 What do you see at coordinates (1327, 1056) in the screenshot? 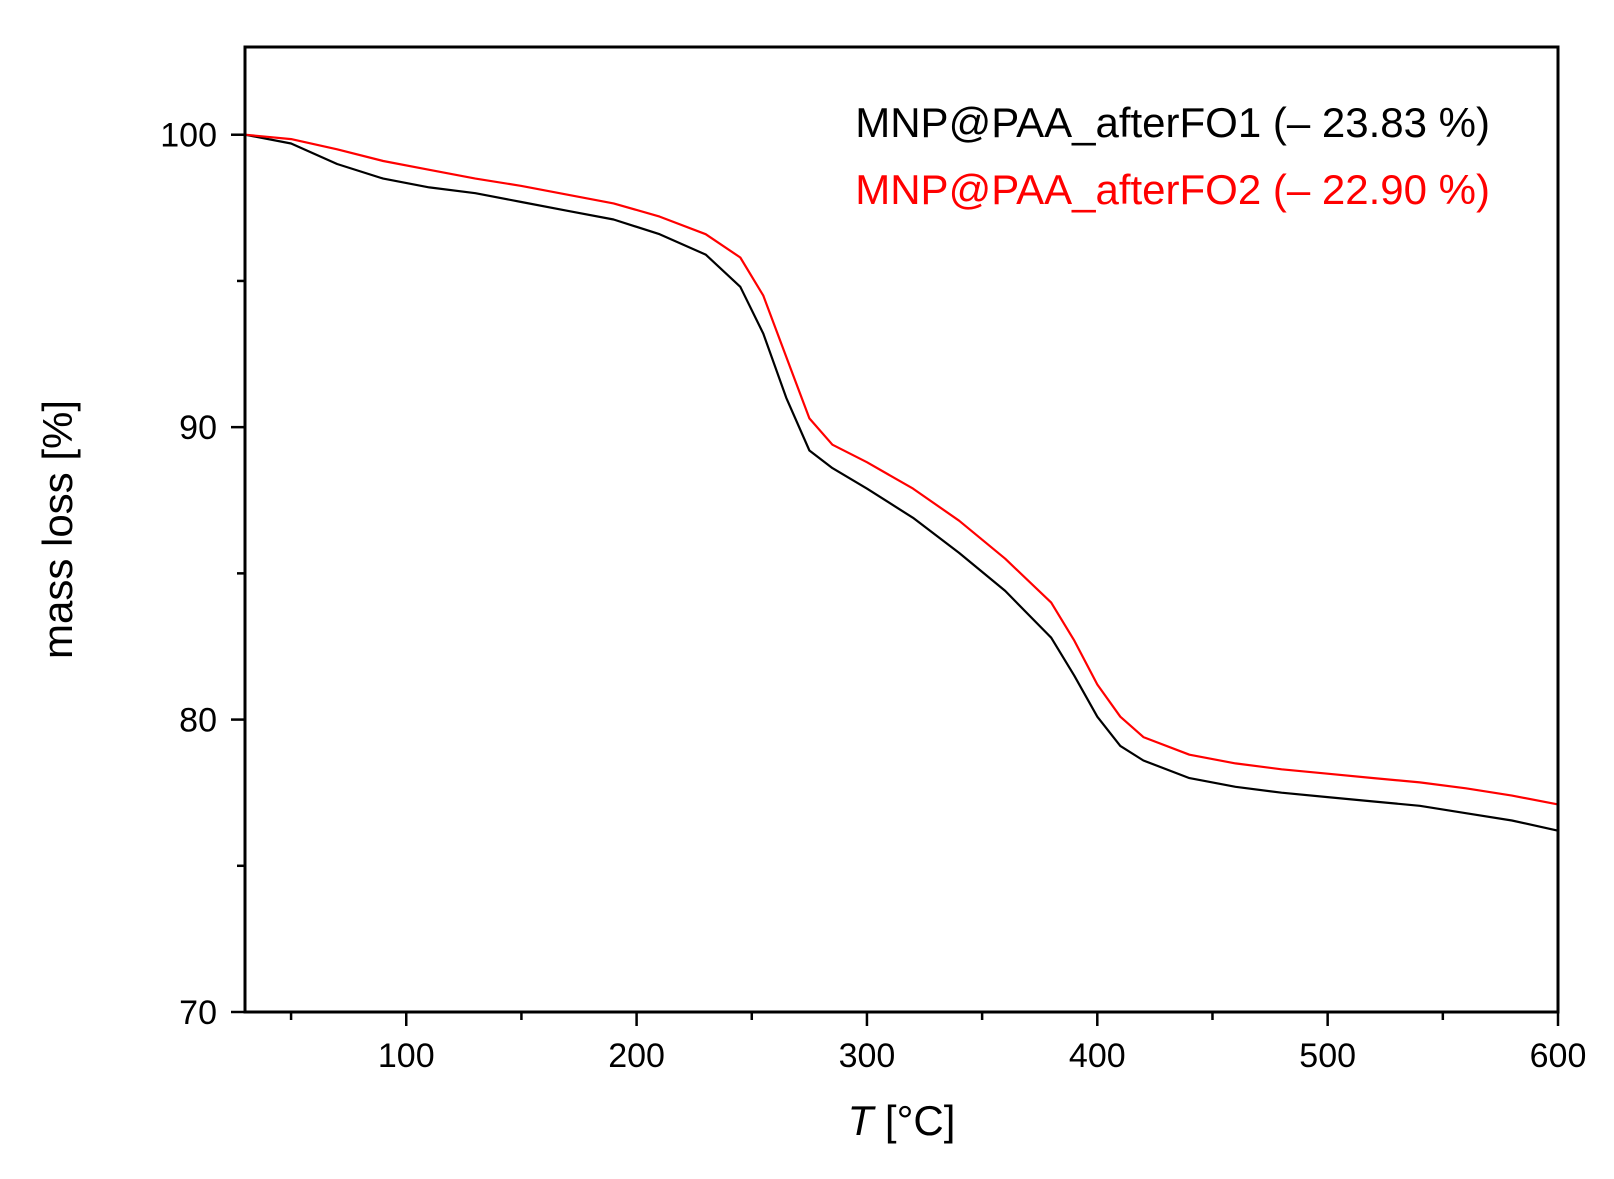
I see `x-tick-label: 500` at bounding box center [1327, 1056].